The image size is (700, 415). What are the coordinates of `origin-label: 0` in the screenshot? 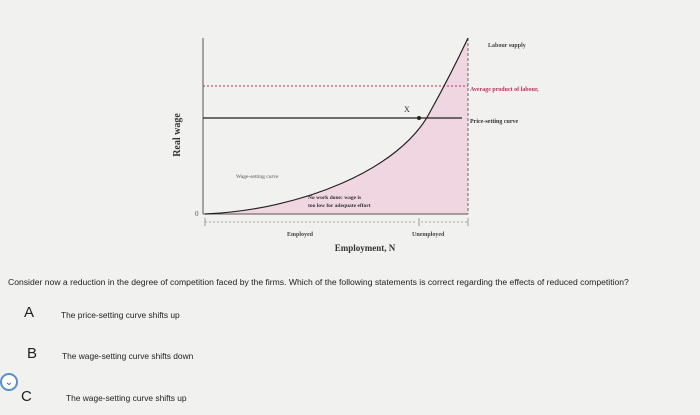 It's located at (197, 214).